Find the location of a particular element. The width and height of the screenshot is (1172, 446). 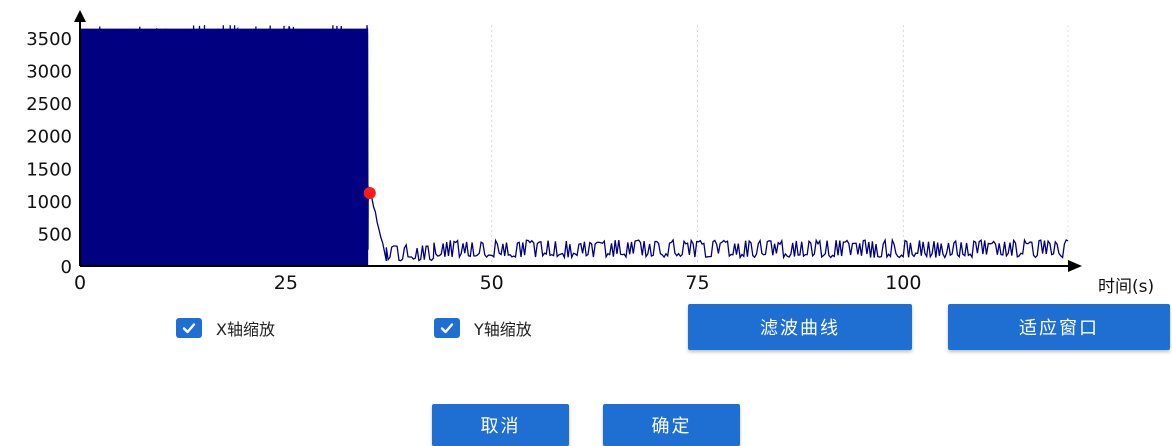

data-cursor-marker is located at coordinates (370, 193).